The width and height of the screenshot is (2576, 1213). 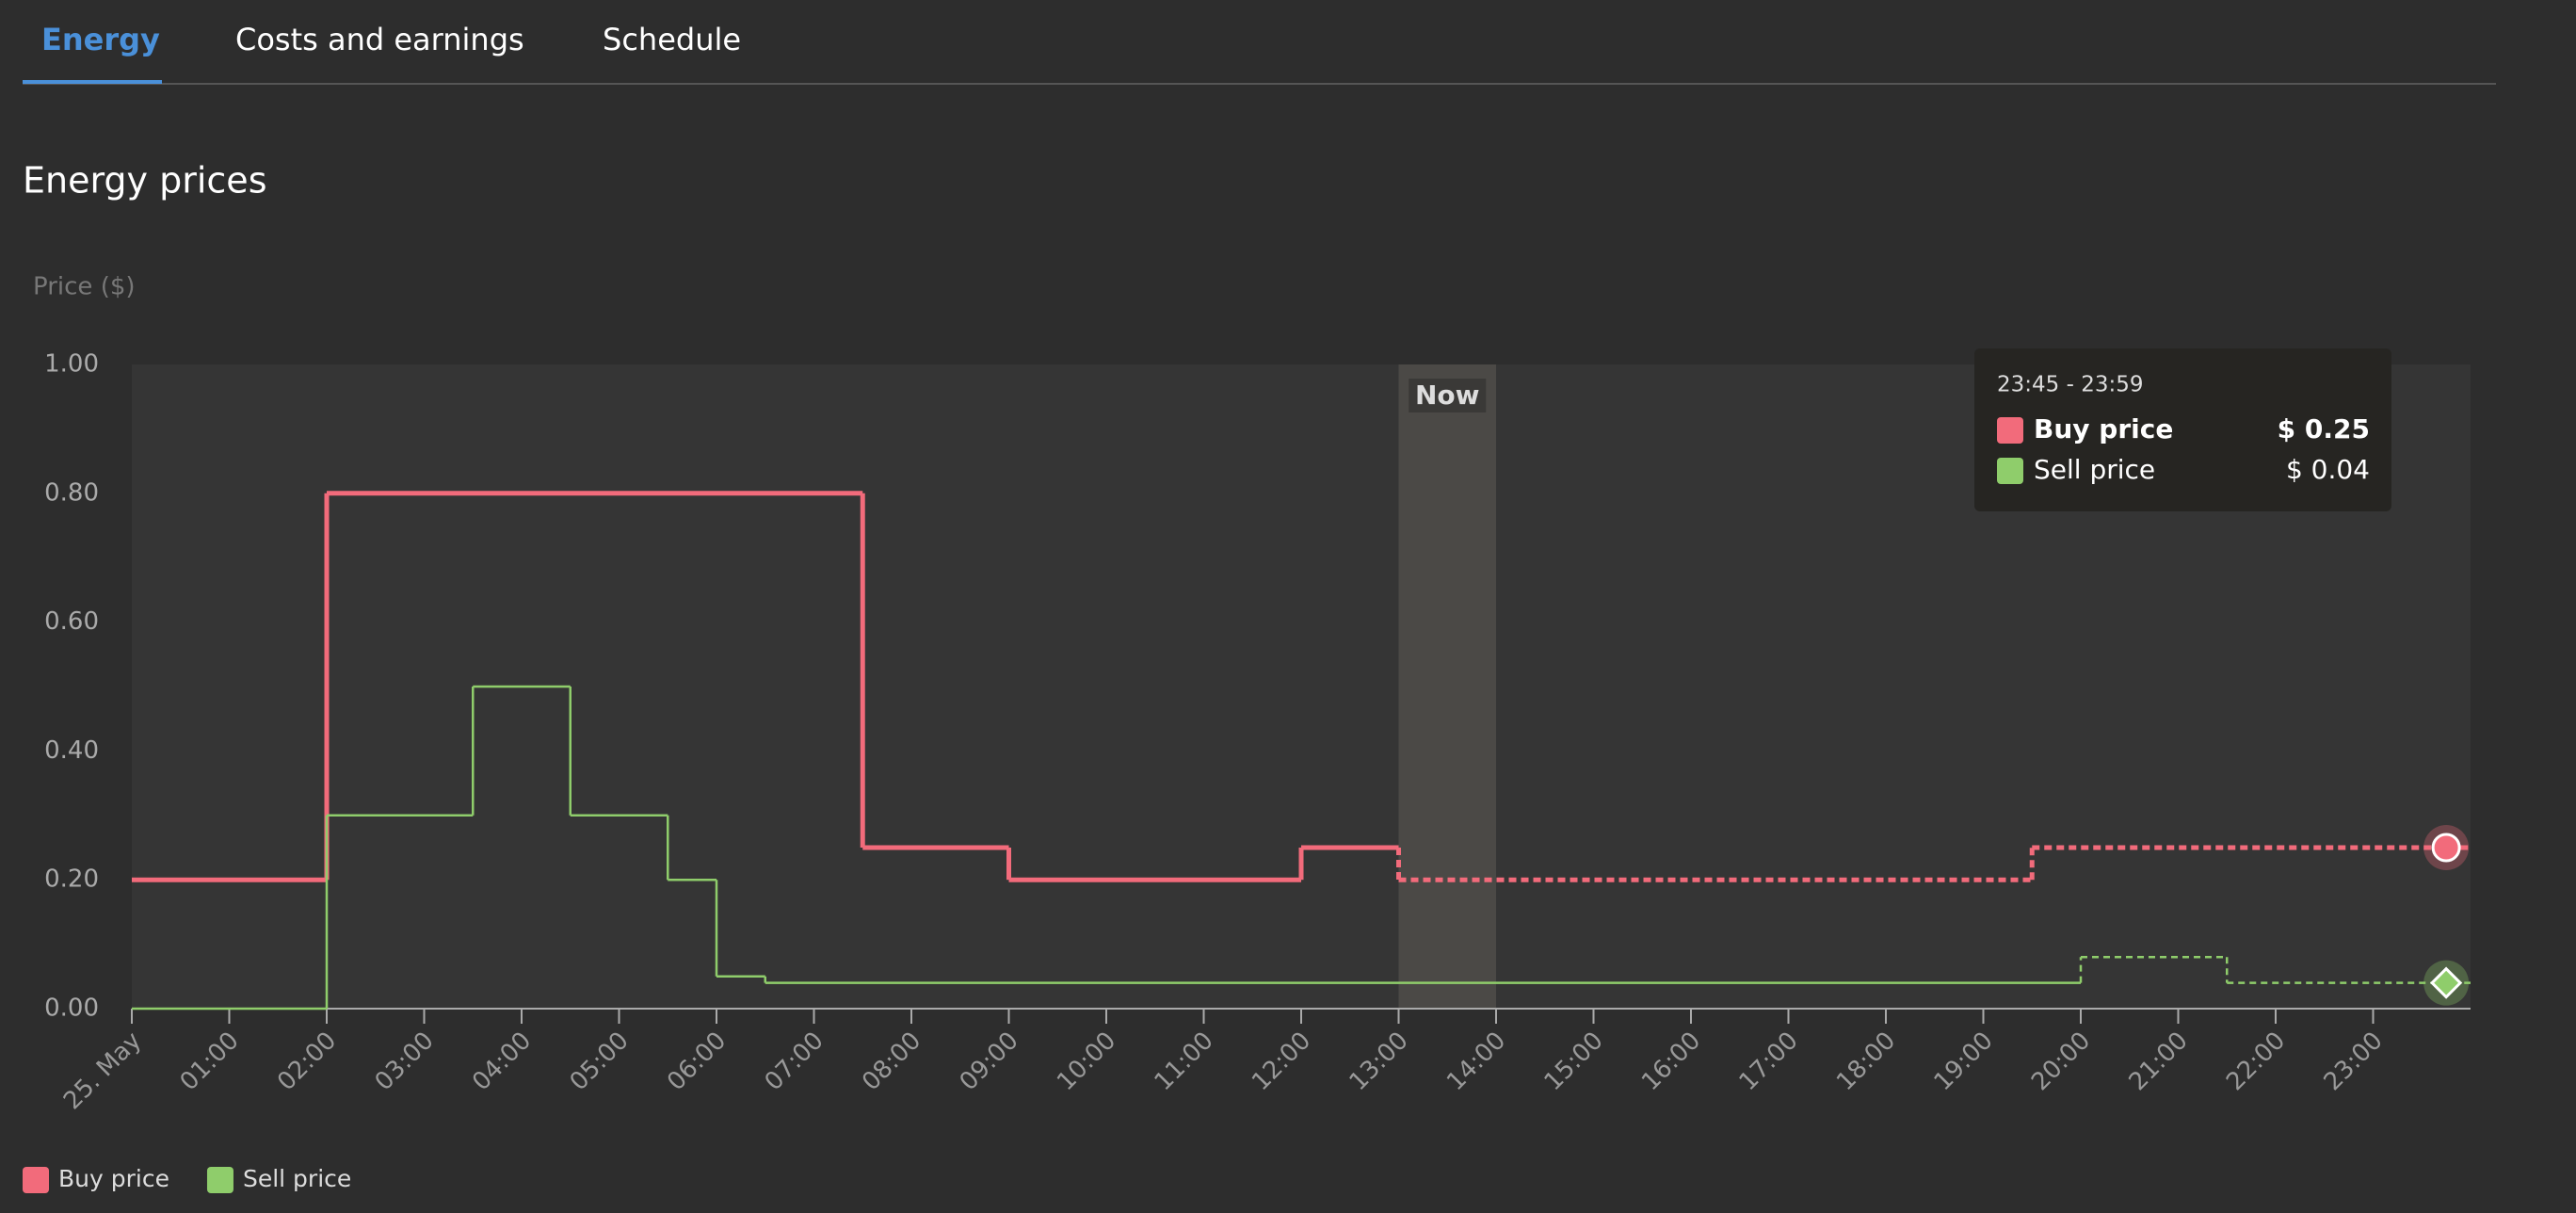 I want to click on legend-label: Buy price, so click(x=113, y=1178).